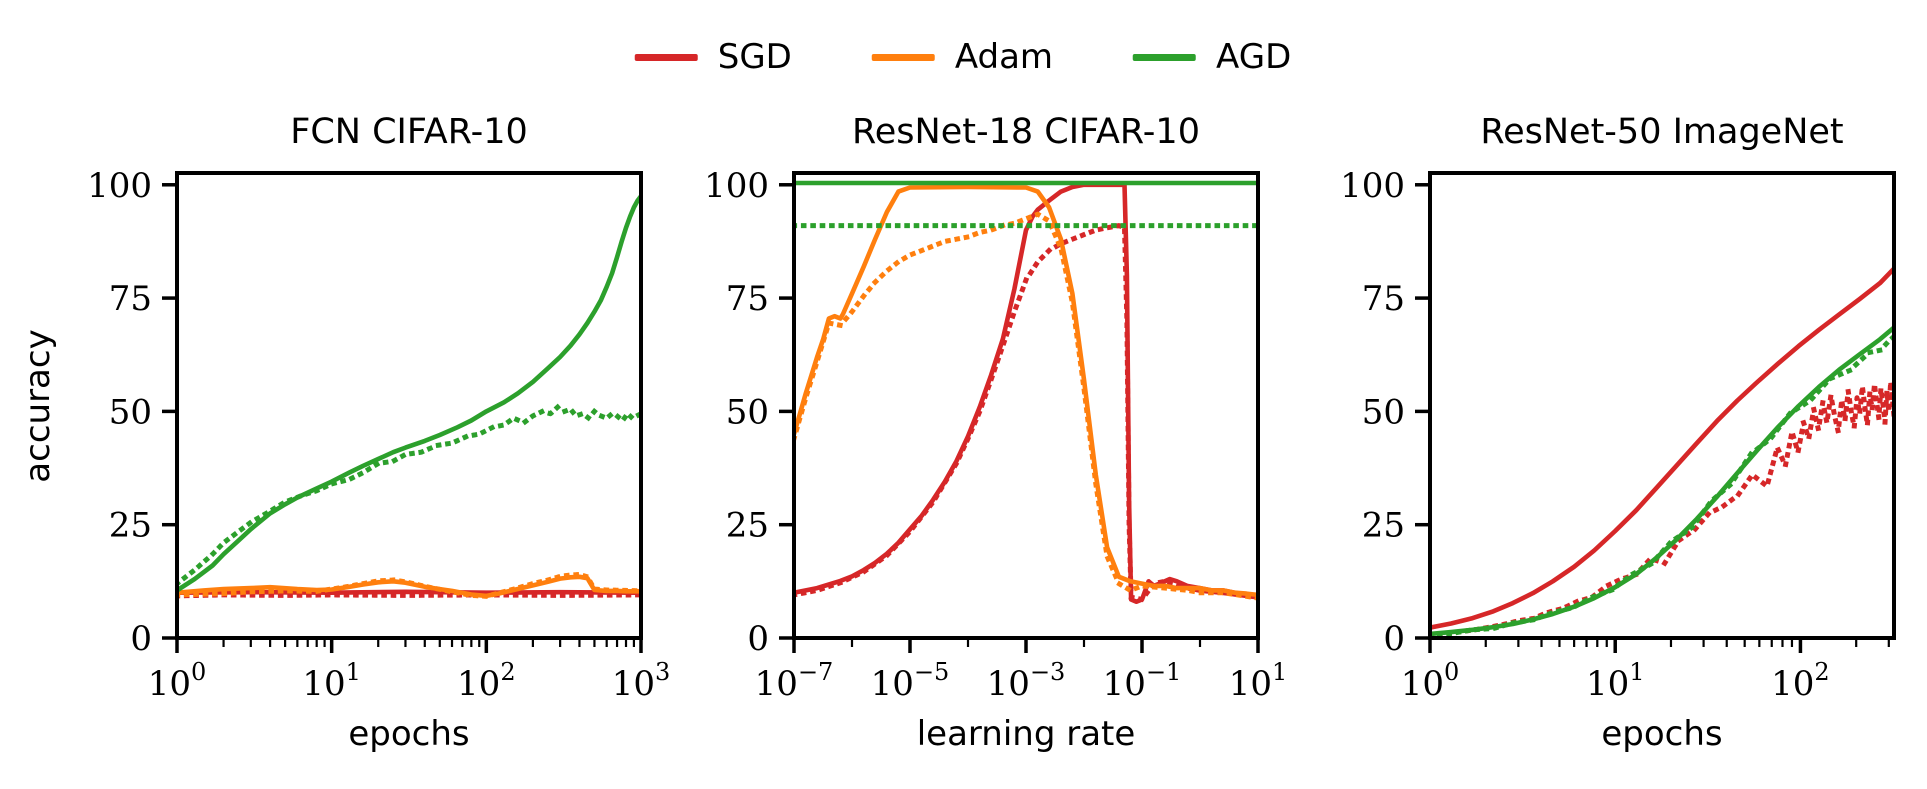 The width and height of the screenshot is (1927, 789). I want to click on legend-line-agd-icon, so click(1165, 57).